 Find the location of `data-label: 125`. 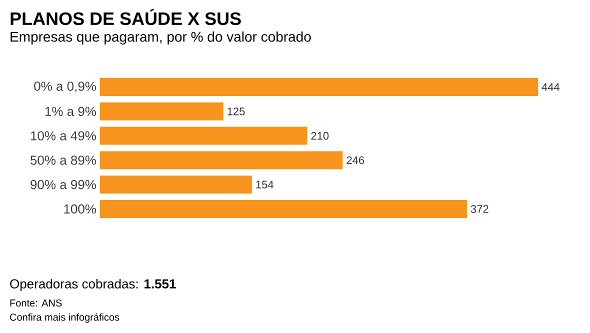

data-label: 125 is located at coordinates (236, 112).